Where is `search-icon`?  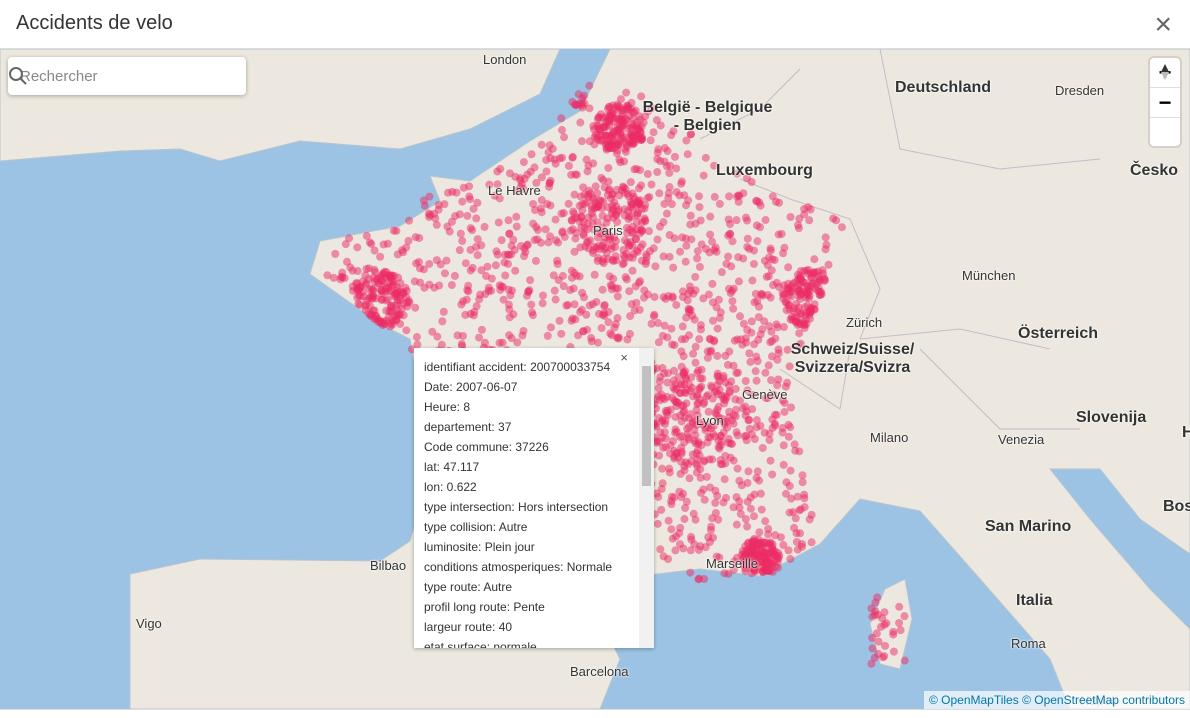 search-icon is located at coordinates (18, 76).